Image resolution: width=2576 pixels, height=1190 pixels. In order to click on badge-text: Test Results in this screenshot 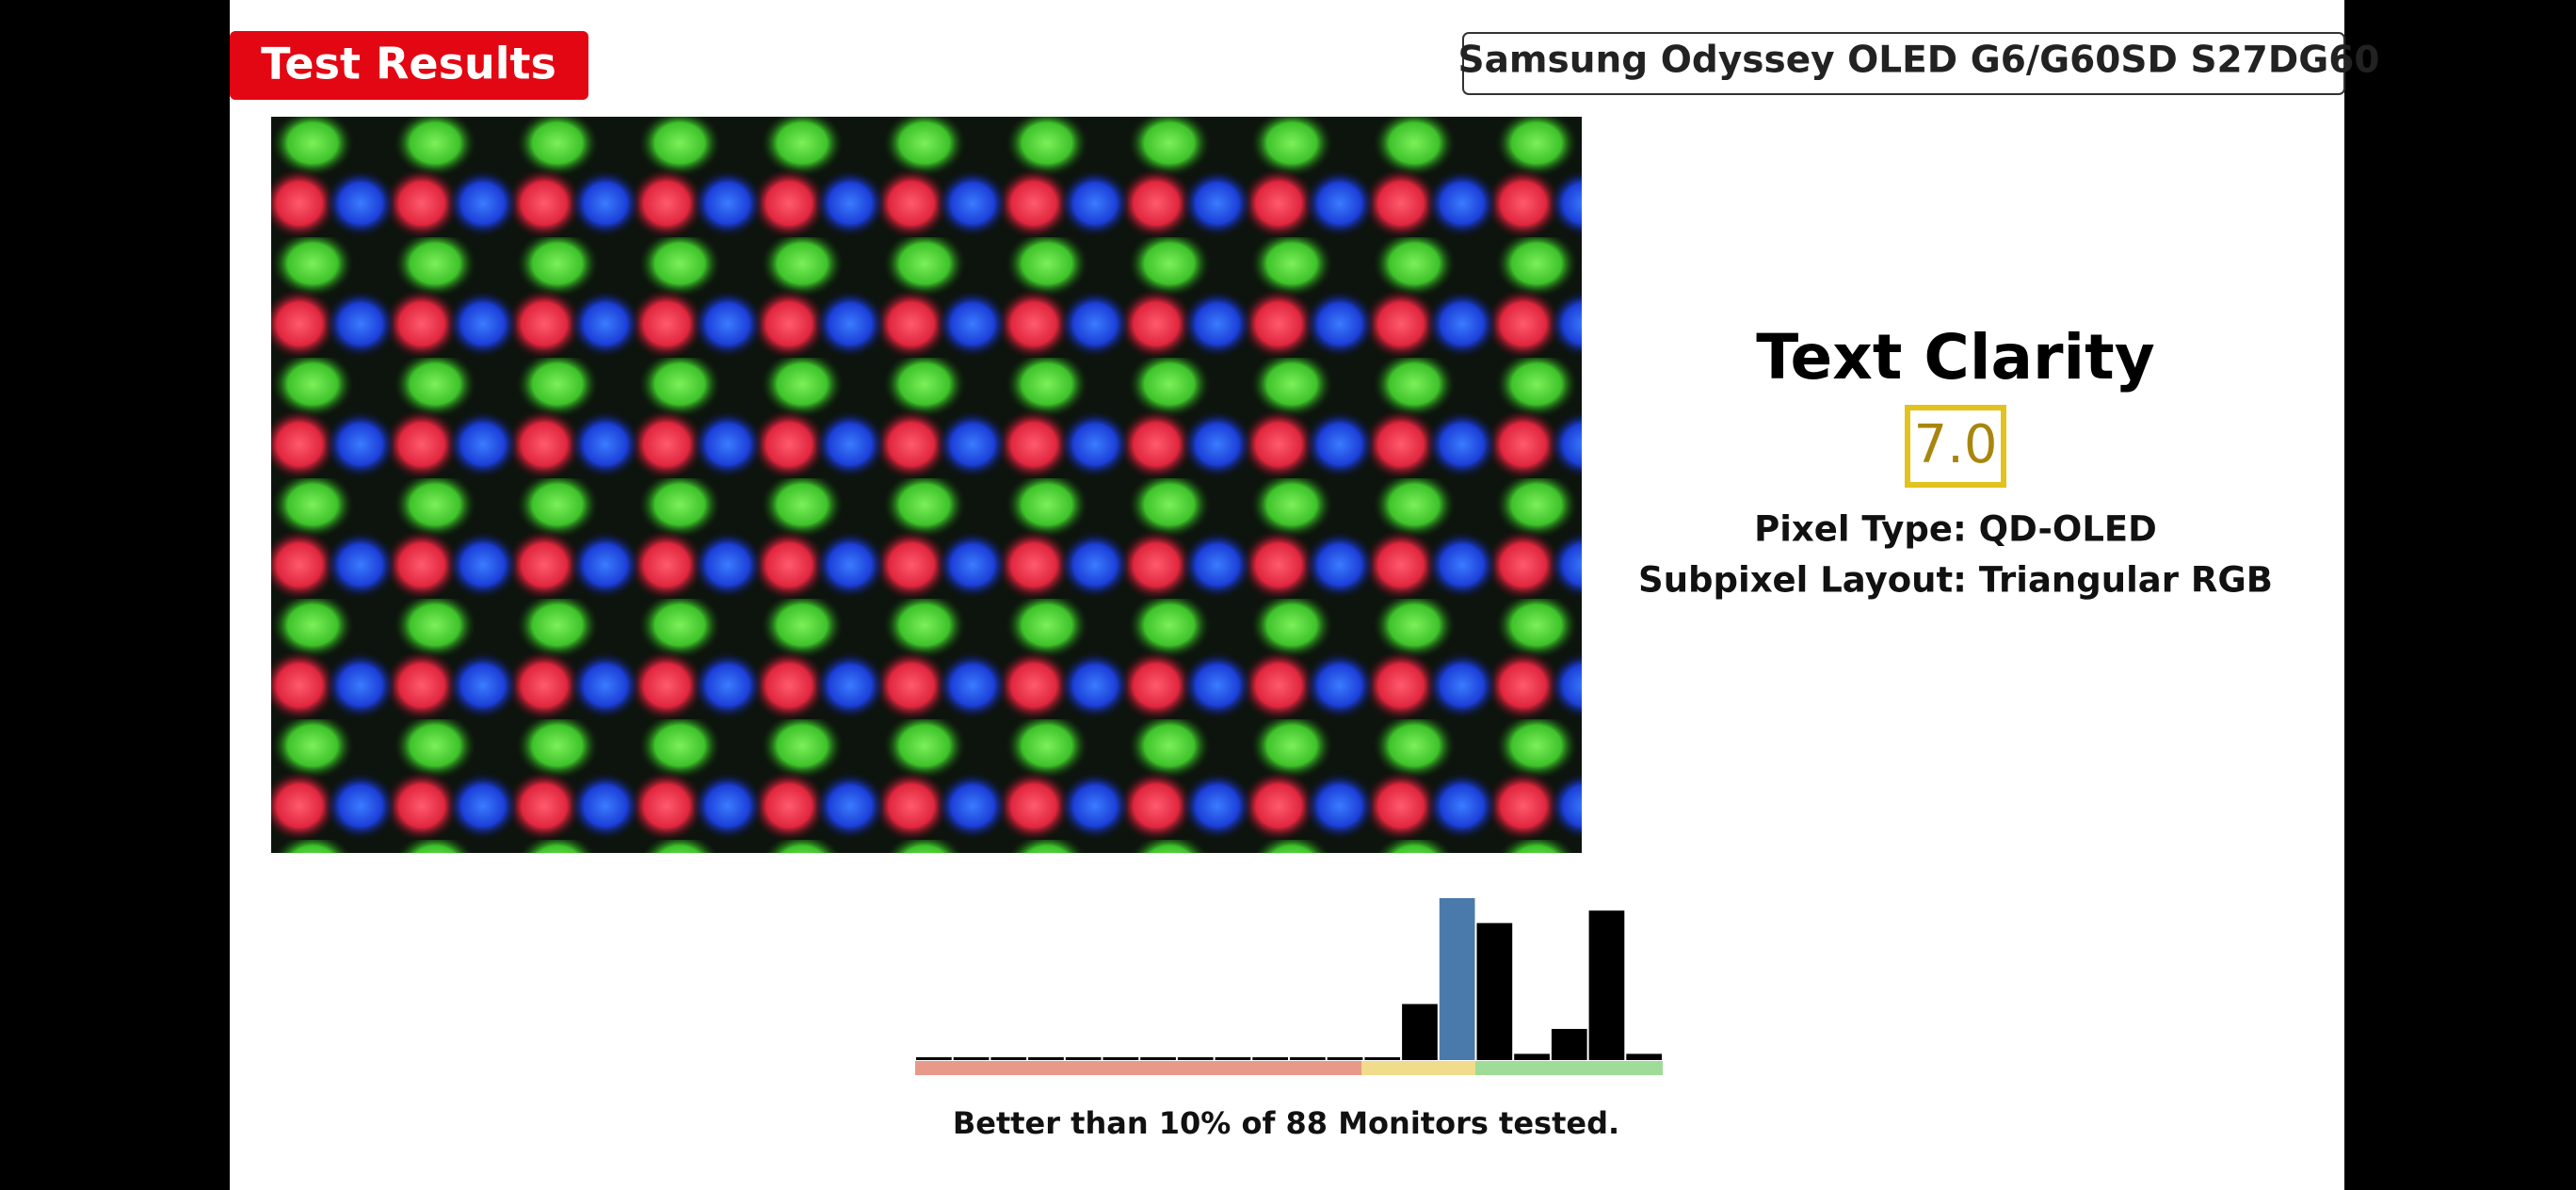, I will do `click(408, 64)`.